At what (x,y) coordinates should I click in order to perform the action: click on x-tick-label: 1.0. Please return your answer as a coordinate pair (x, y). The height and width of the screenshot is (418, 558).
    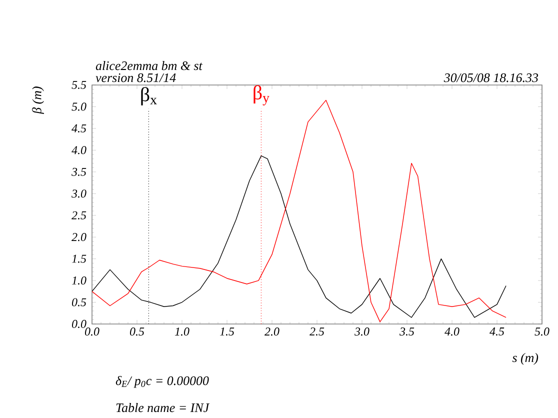
    Looking at the image, I should click on (182, 332).